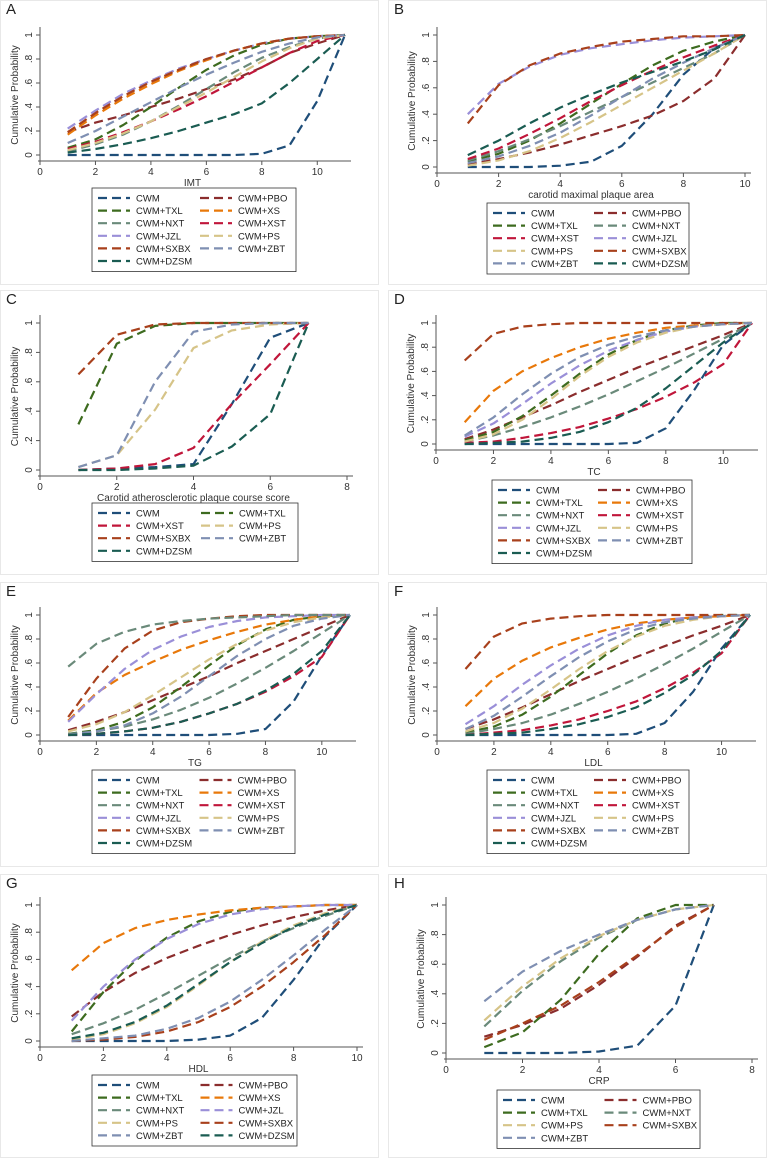 The height and width of the screenshot is (1158, 767). What do you see at coordinates (499, 184) in the screenshot?
I see `x-tick-label: 2` at bounding box center [499, 184].